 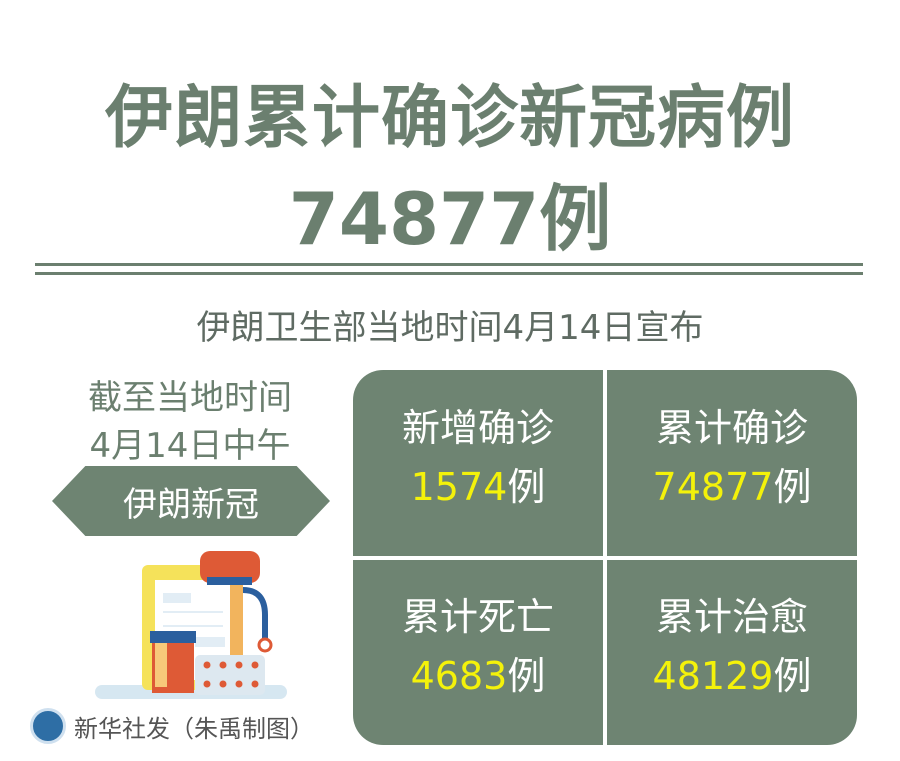 What do you see at coordinates (194, 728) in the screenshot?
I see `credit-text: 新华社发（朱禹制图）` at bounding box center [194, 728].